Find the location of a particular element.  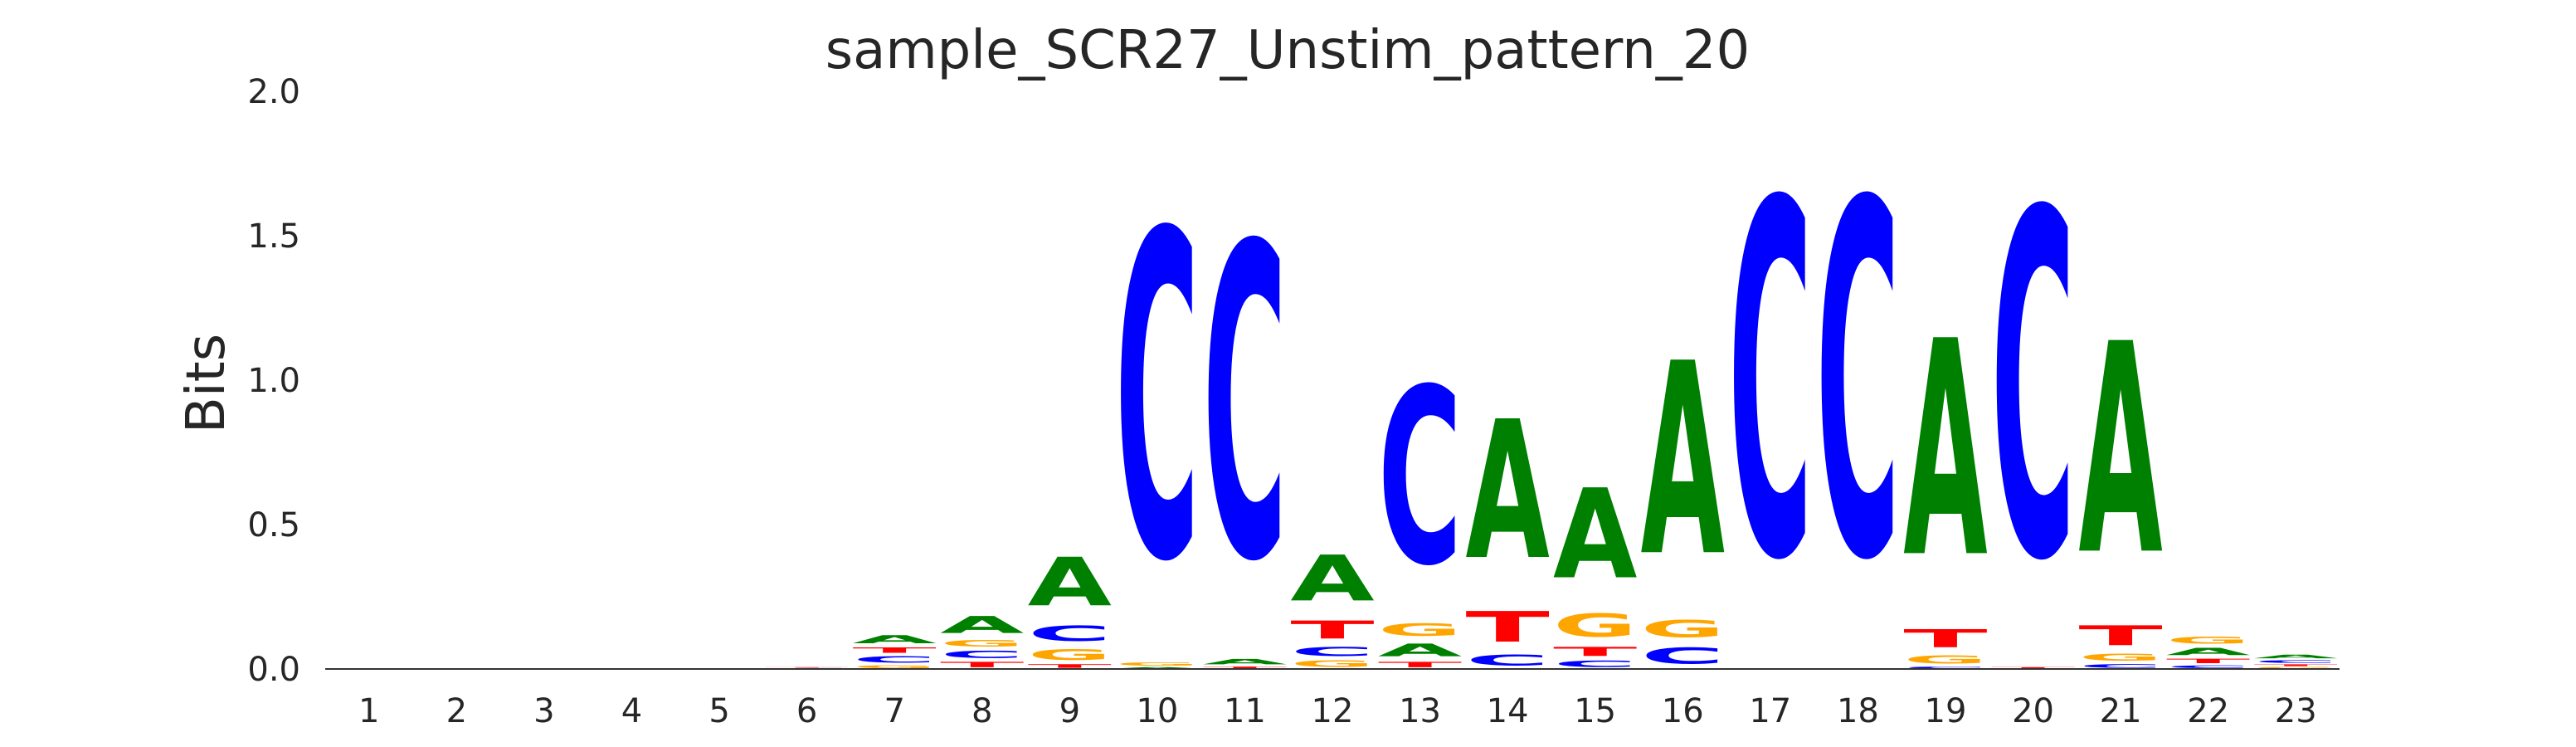

x-tick-label: 5 is located at coordinates (719, 711).